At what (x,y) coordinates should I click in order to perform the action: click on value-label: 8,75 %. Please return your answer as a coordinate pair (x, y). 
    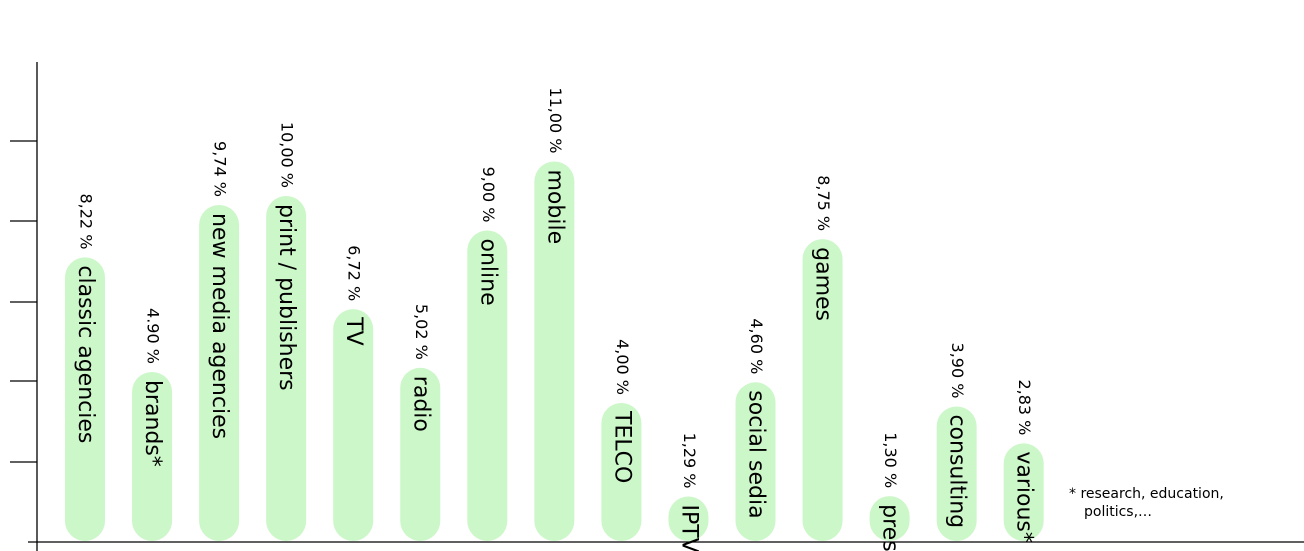
    Looking at the image, I should click on (823, 203).